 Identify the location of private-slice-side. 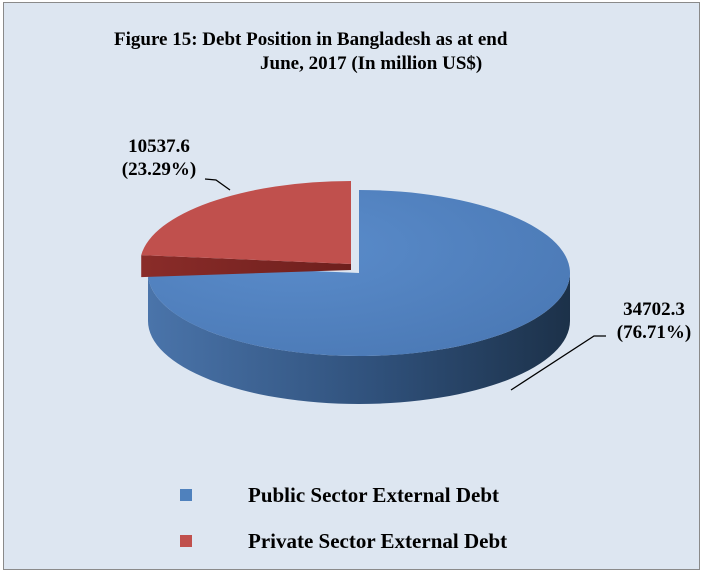
(246, 266).